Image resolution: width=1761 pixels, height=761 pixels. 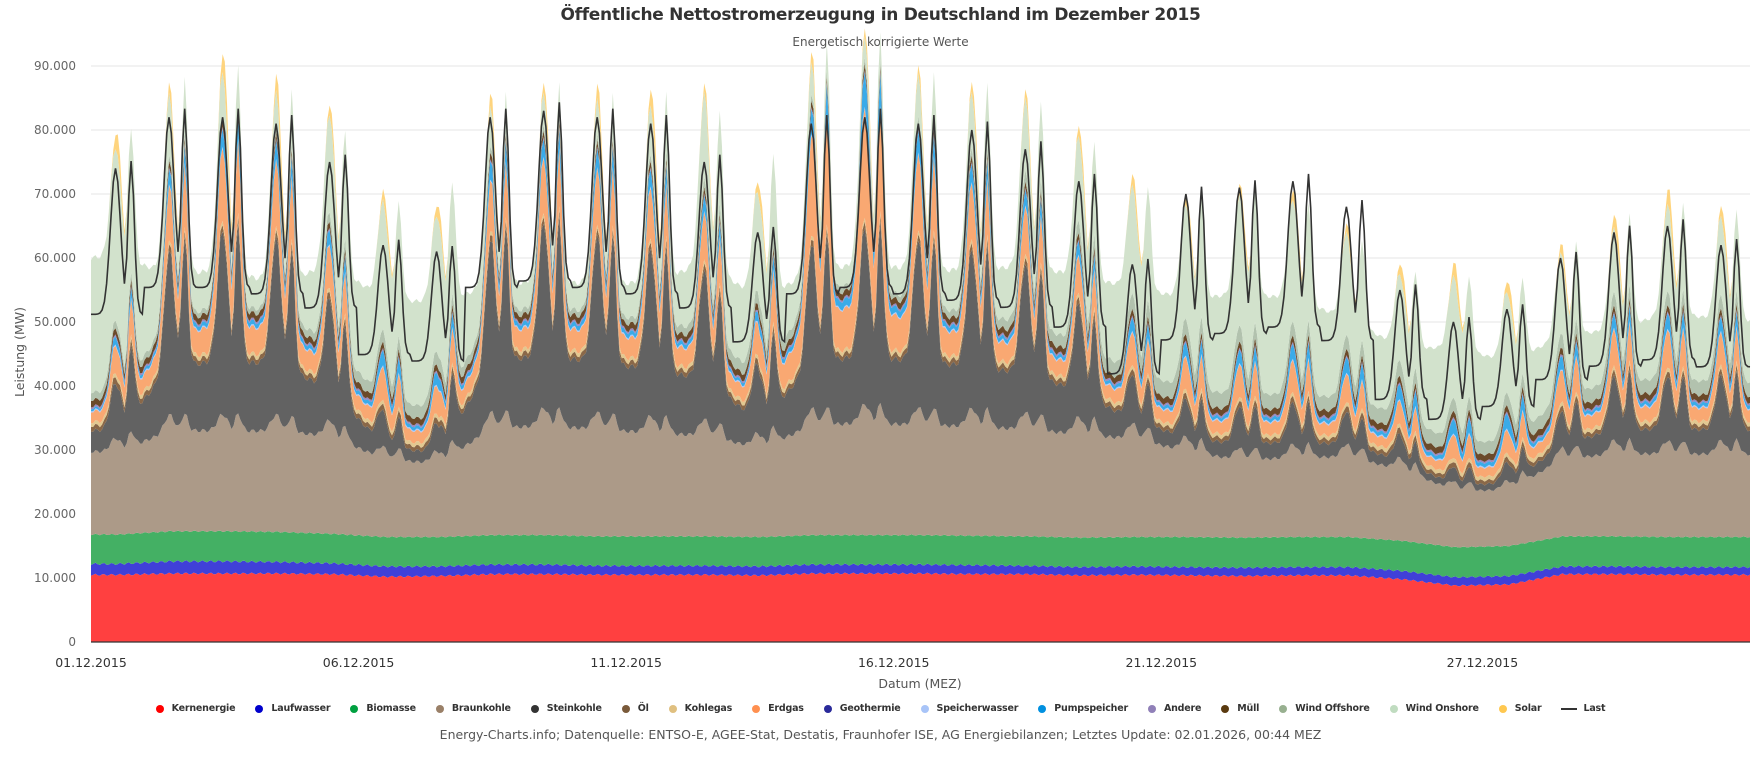 What do you see at coordinates (1442, 708) in the screenshot?
I see `legend-label: Wind Onshore` at bounding box center [1442, 708].